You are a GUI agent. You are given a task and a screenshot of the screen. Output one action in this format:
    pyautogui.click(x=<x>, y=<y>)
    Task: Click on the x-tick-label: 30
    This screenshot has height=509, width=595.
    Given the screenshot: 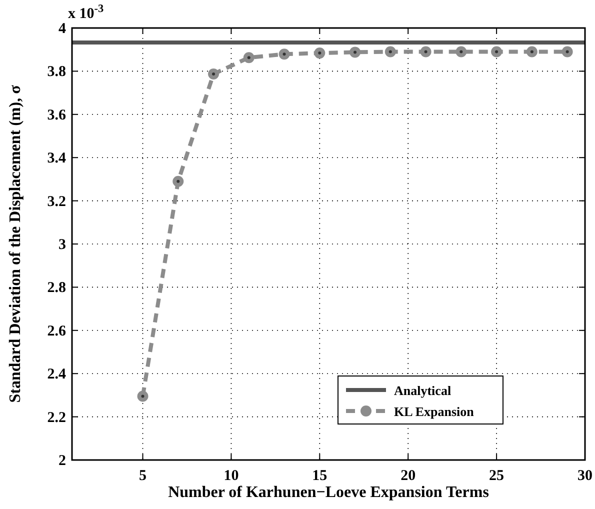 What is the action you would take?
    pyautogui.click(x=585, y=476)
    